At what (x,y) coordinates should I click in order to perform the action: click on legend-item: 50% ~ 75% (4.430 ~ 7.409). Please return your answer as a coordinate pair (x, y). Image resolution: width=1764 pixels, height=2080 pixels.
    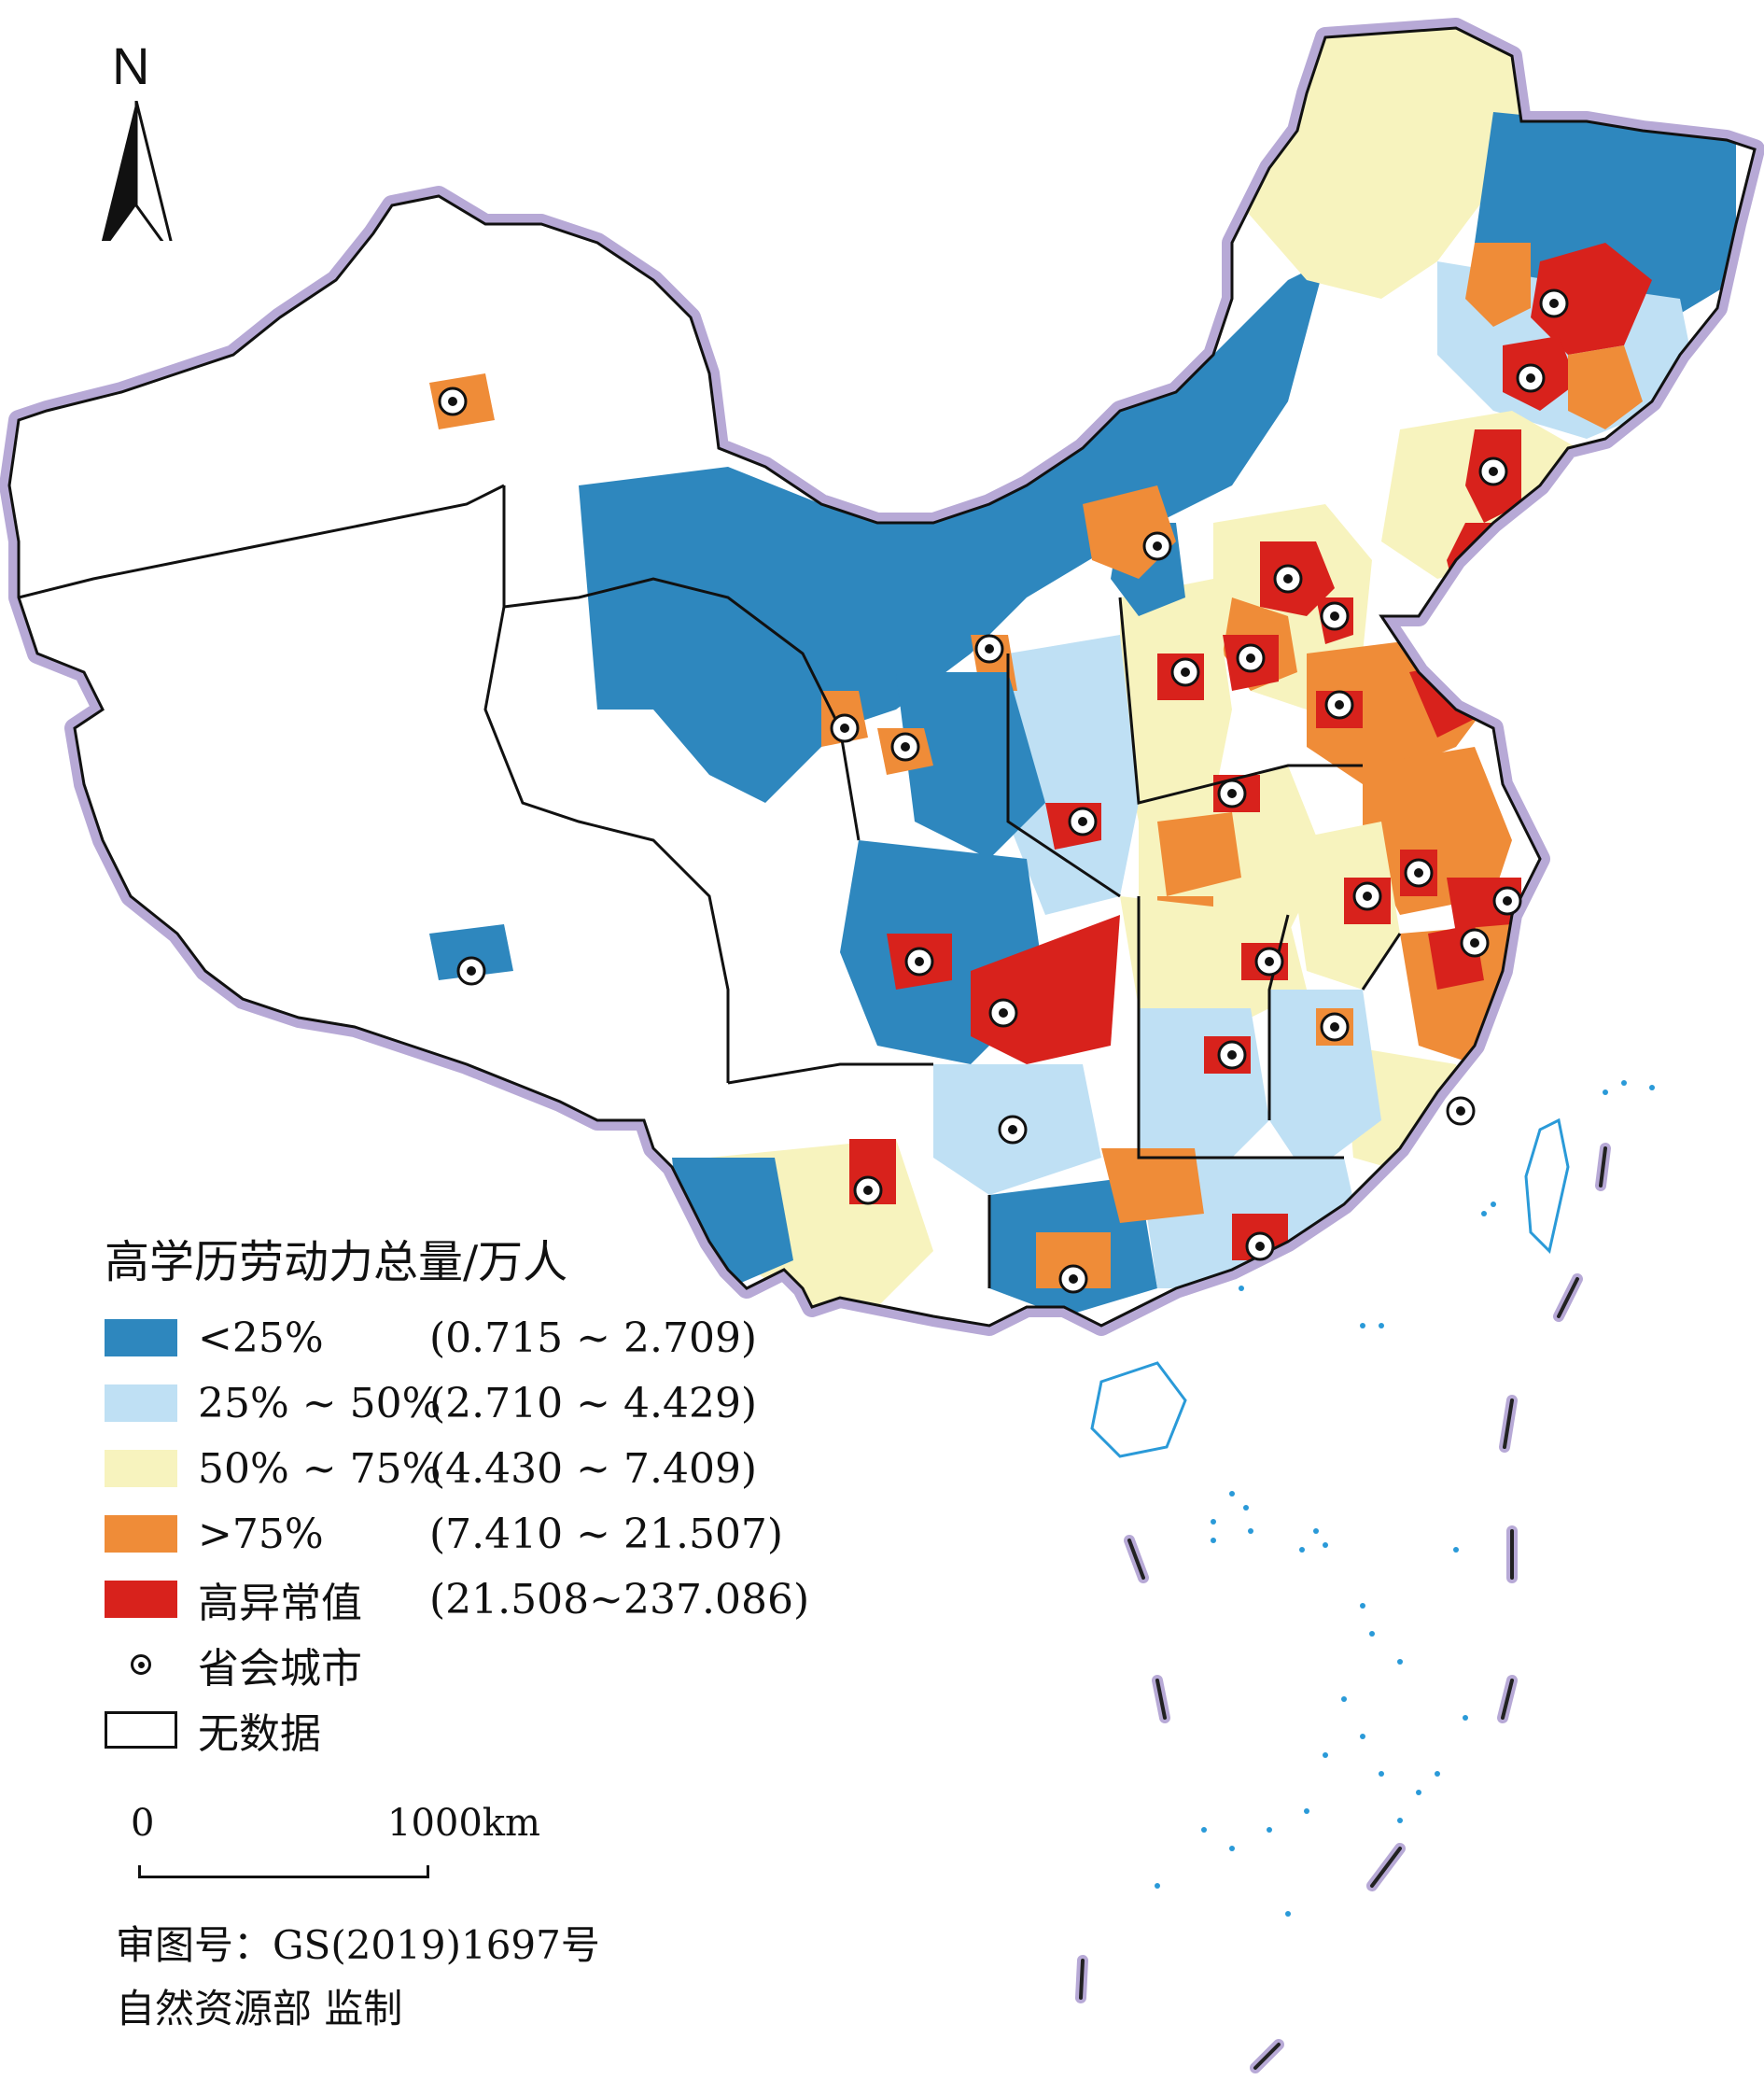
    Looking at the image, I should click on (459, 1468).